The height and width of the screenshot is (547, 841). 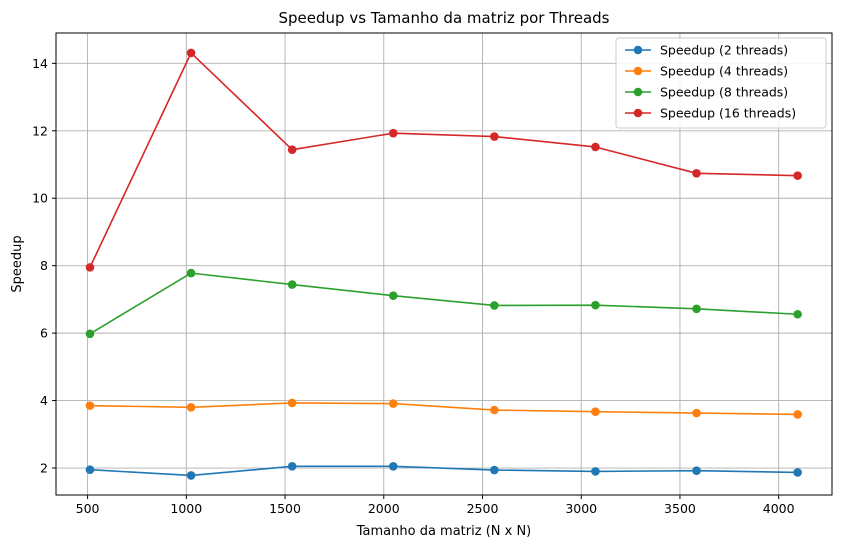 I want to click on chart-title: Speedup vs Tamanho da matriz por Threads, so click(x=444, y=18).